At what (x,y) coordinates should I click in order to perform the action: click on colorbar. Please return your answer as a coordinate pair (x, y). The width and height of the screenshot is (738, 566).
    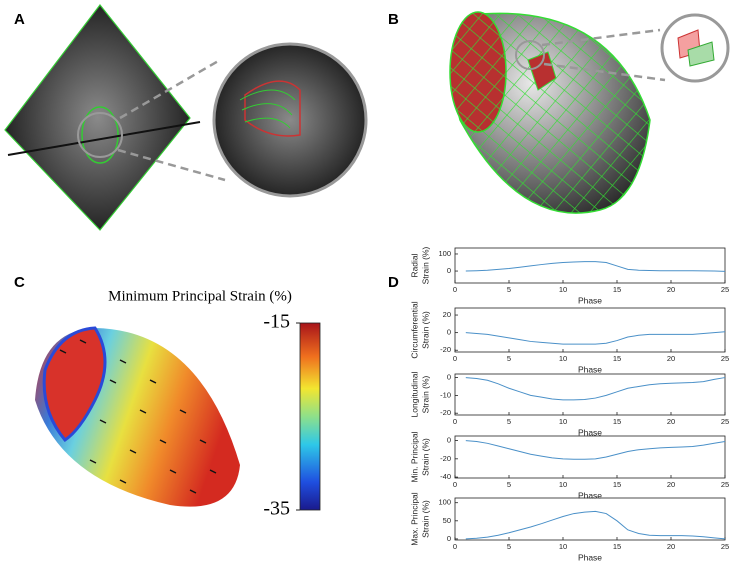
    Looking at the image, I should click on (310, 416).